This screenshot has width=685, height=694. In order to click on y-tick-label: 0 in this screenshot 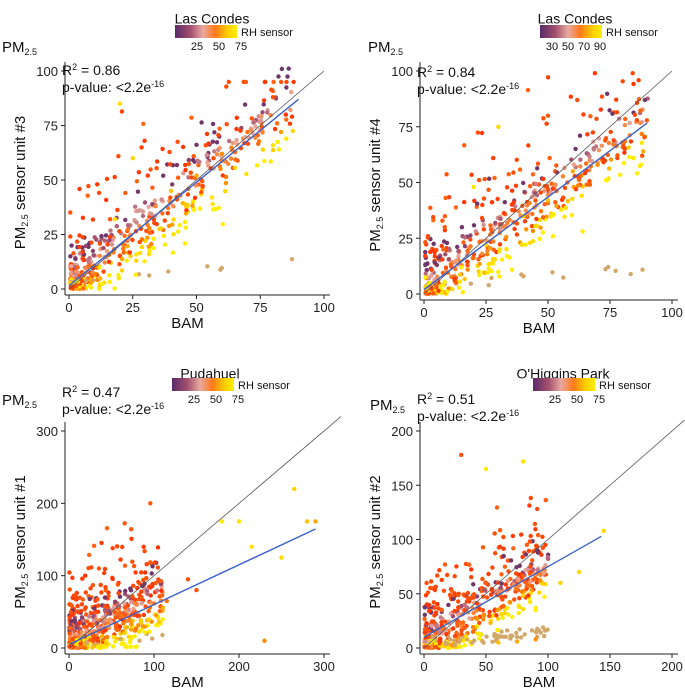, I will do `click(409, 294)`.